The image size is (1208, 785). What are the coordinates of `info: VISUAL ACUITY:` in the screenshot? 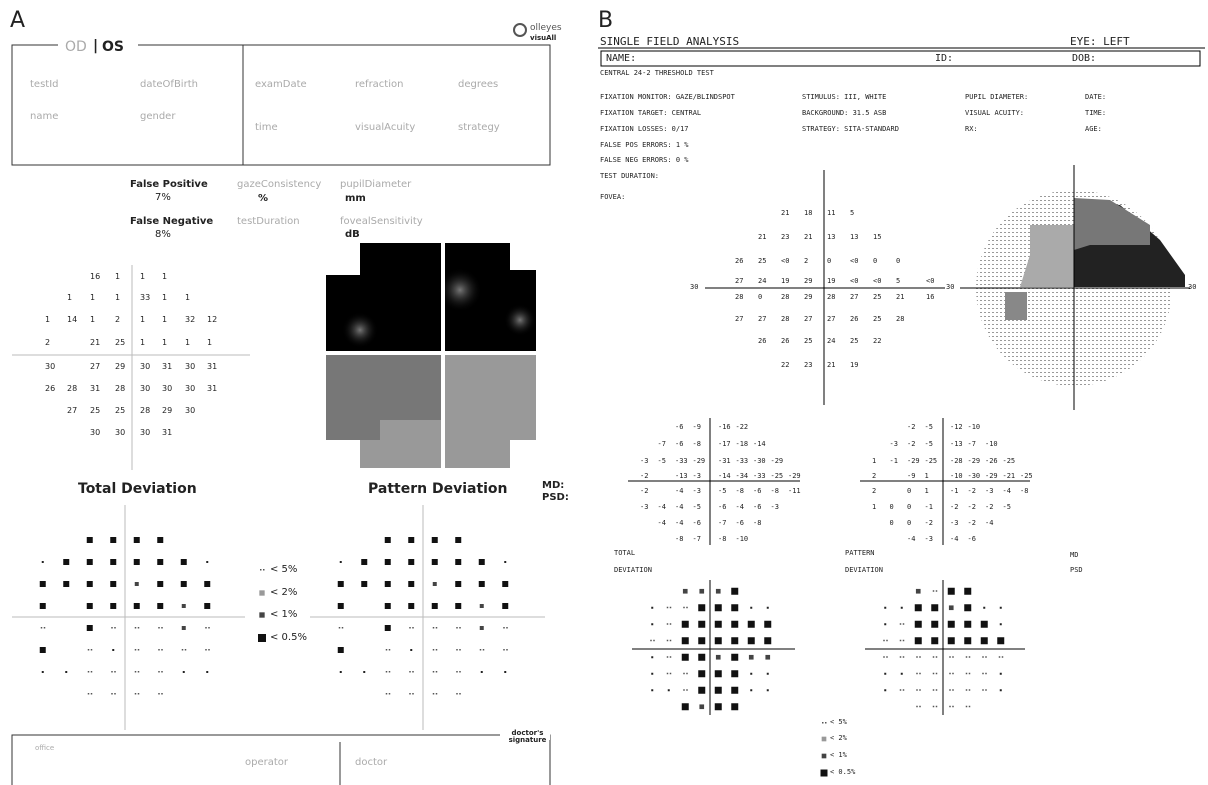 It's located at (995, 113).